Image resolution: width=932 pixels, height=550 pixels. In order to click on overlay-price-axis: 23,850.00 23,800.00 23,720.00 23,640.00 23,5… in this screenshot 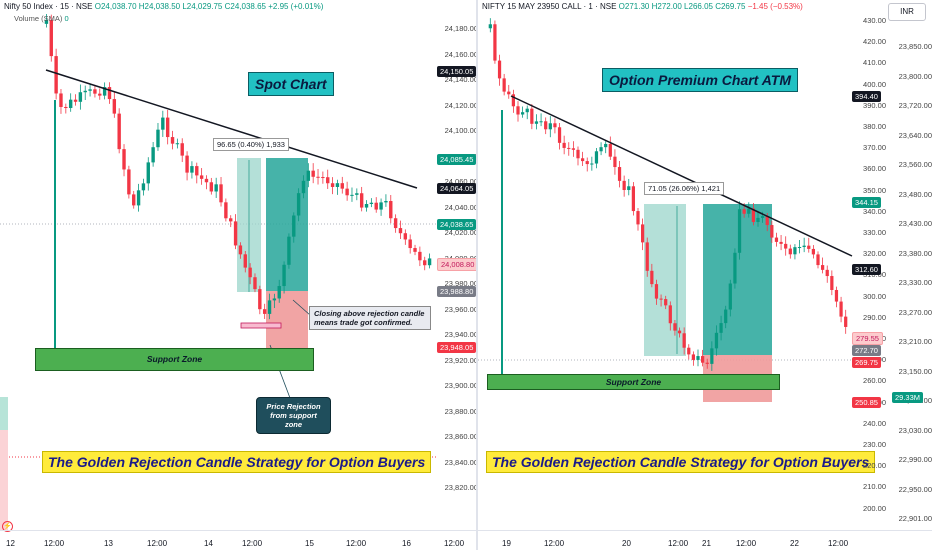, I will do `click(910, 265)`.